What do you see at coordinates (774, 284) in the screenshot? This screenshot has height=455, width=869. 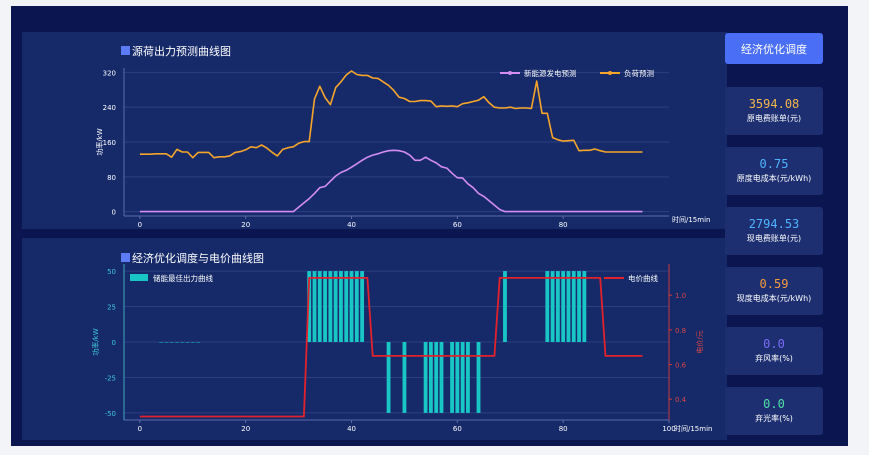 I see `current-unit-cost-value: 0.59` at bounding box center [774, 284].